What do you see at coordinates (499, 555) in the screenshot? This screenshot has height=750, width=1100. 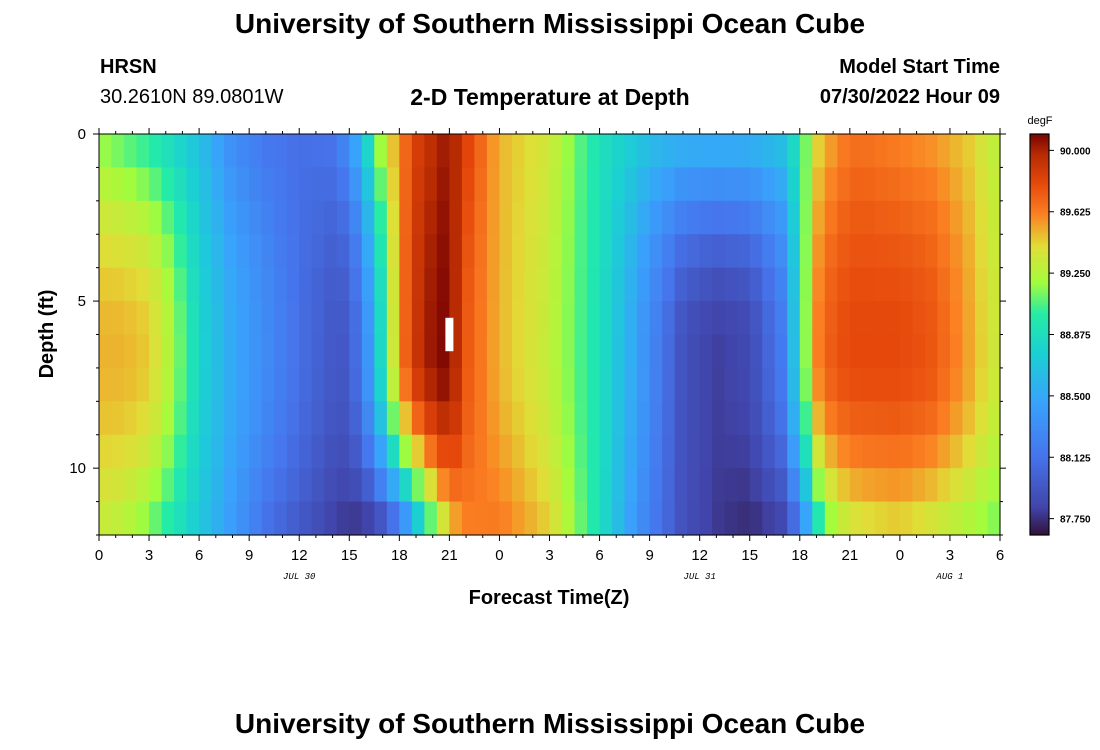 I see `x-tick-label: 0` at bounding box center [499, 555].